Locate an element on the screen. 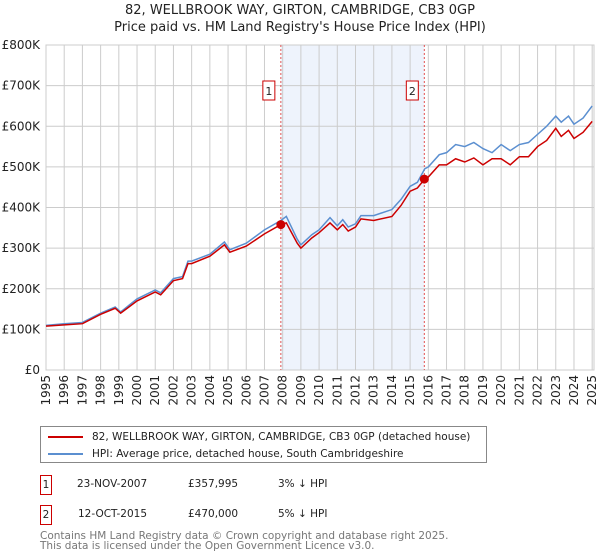  transaction-badge: 1 is located at coordinates (46, 485).